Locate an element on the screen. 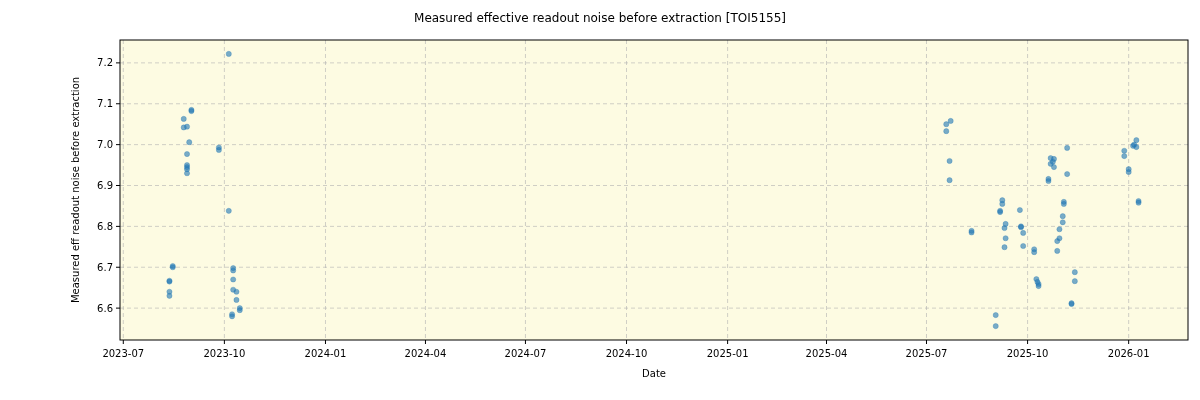 Image resolution: width=1200 pixels, height=400 pixels. x-tick-label: 2024-01 is located at coordinates (325, 353).